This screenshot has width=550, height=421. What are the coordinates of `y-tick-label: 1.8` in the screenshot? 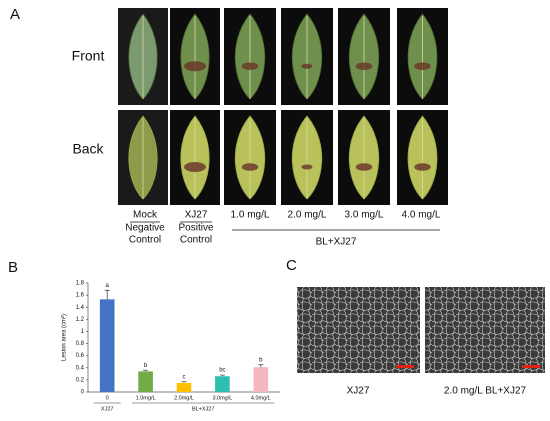 It's located at (80, 284).